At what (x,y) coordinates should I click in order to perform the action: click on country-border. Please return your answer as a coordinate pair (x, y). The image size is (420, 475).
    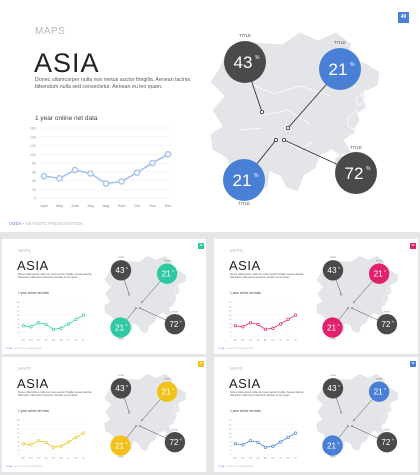
    Looking at the image, I should click on (298, 145).